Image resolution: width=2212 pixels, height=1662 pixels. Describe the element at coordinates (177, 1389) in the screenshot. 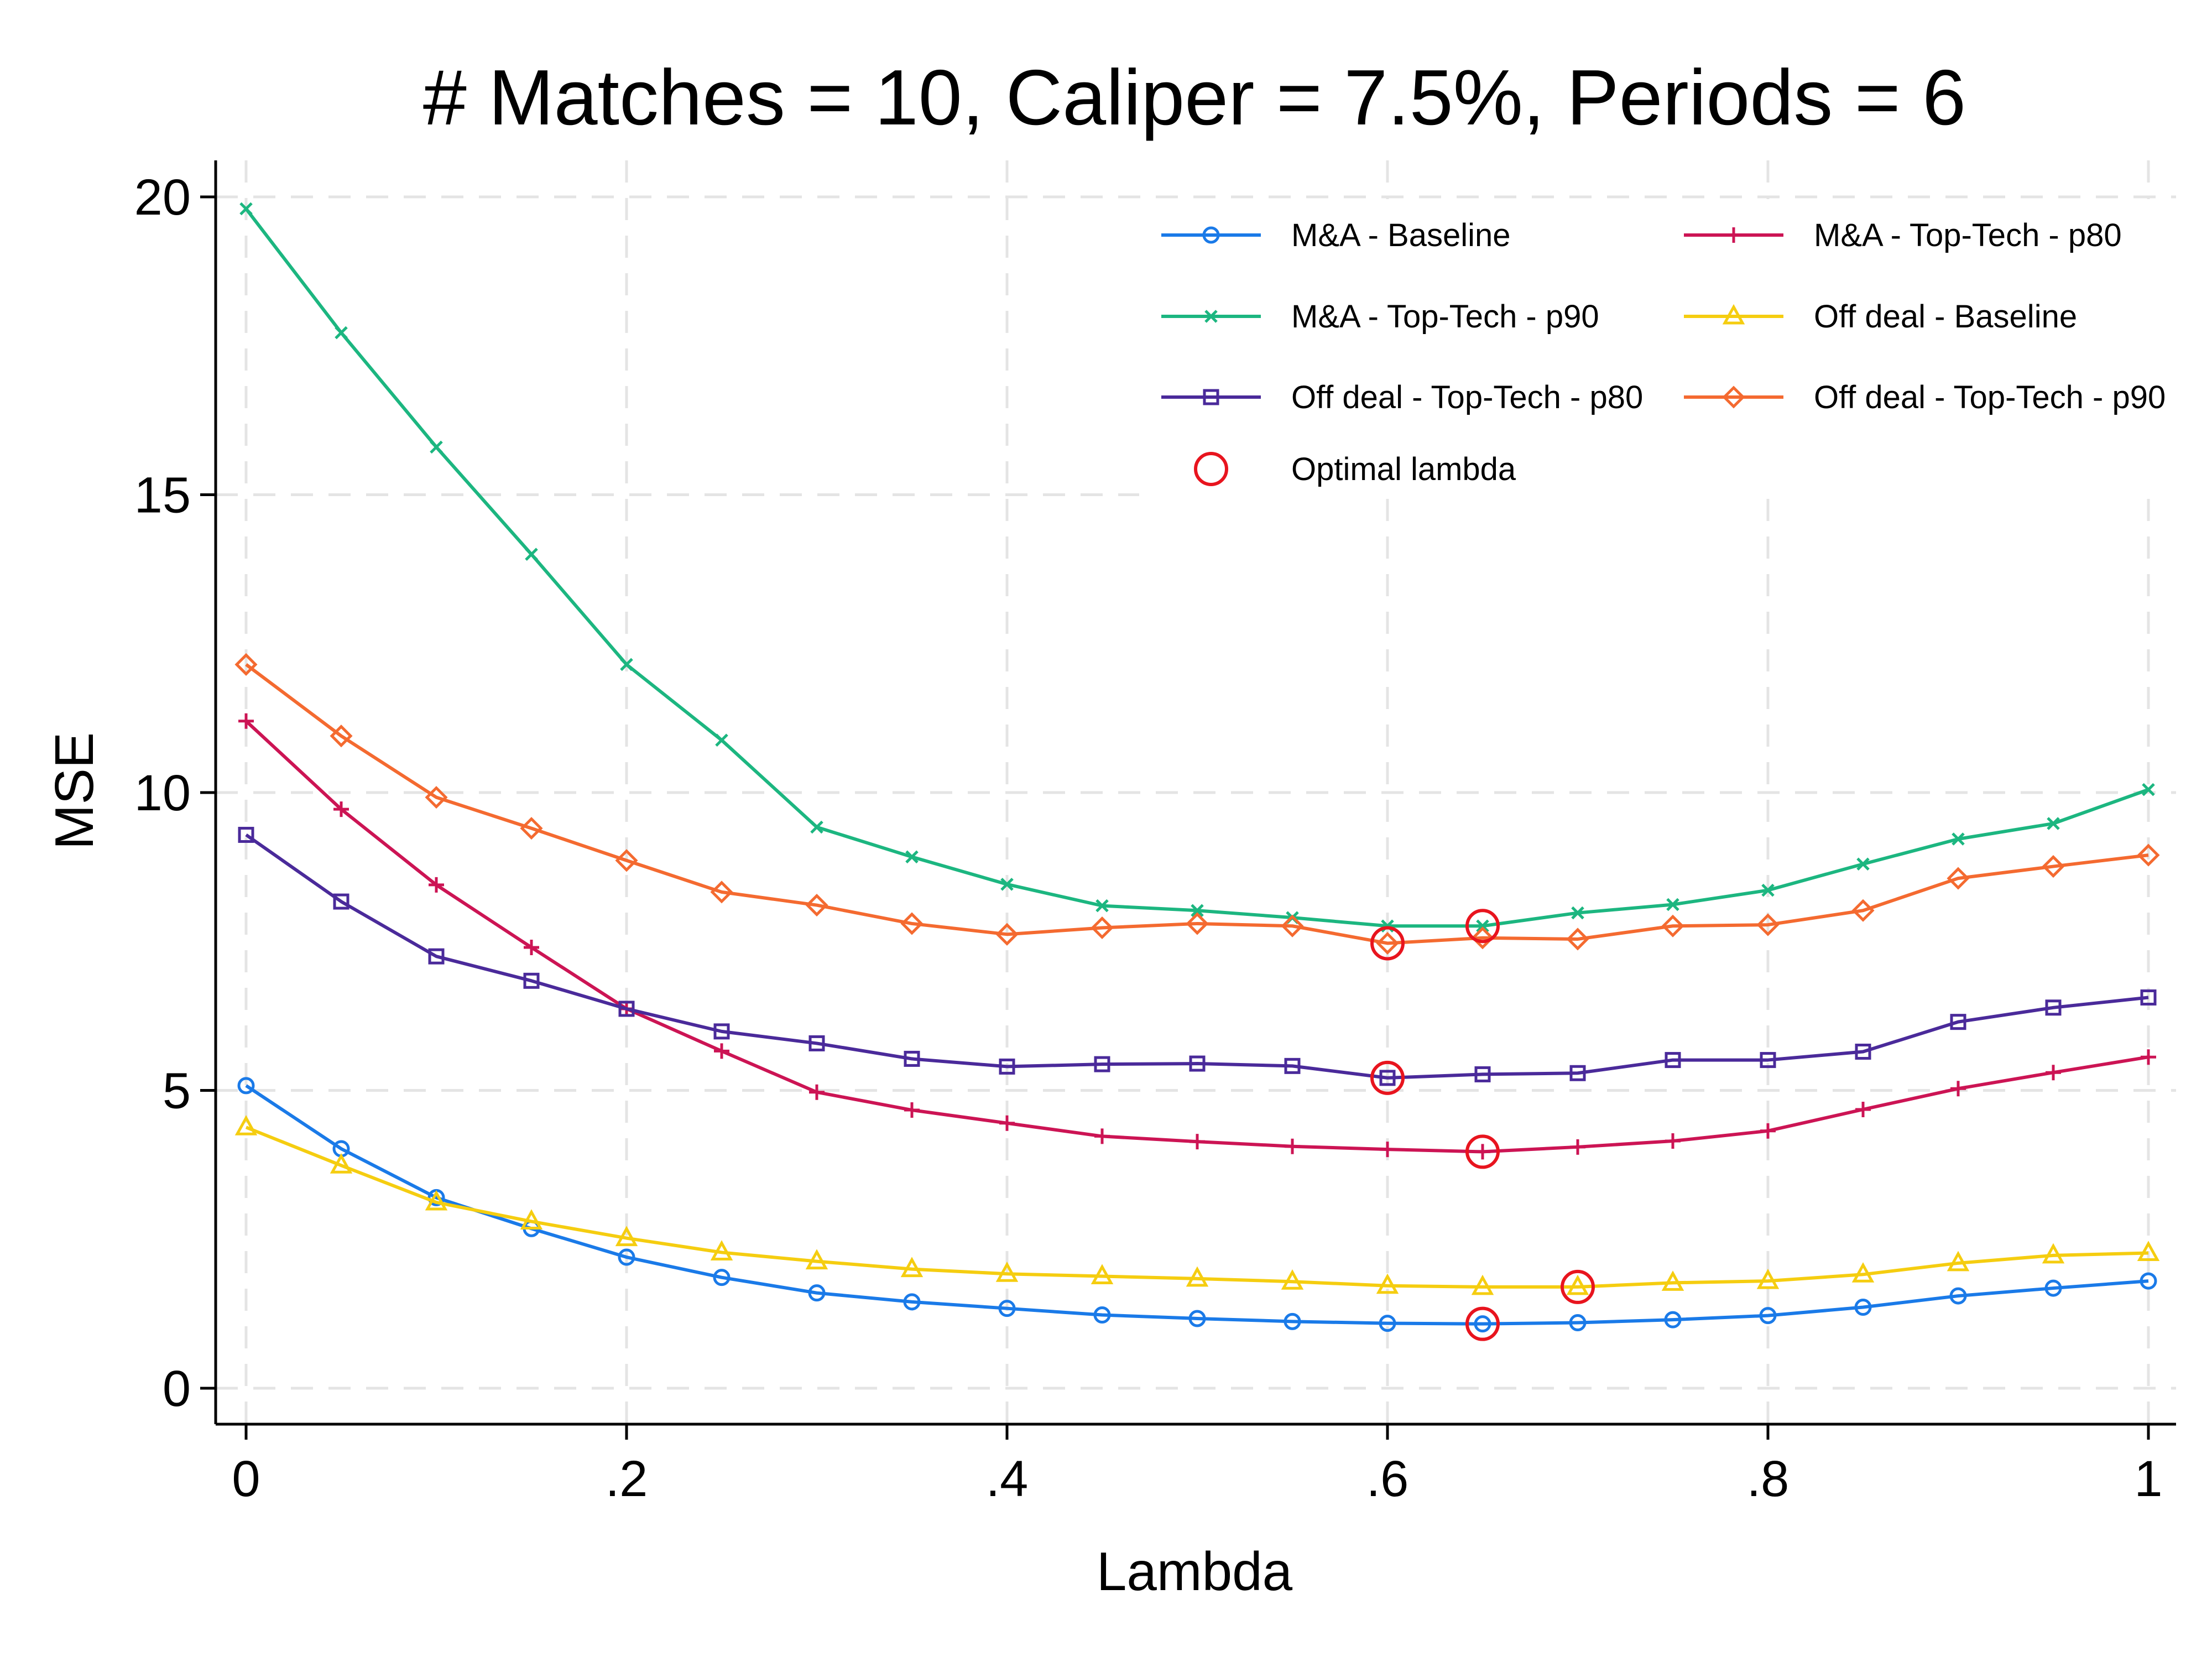

I see `y-tick-label: 0` at that location.